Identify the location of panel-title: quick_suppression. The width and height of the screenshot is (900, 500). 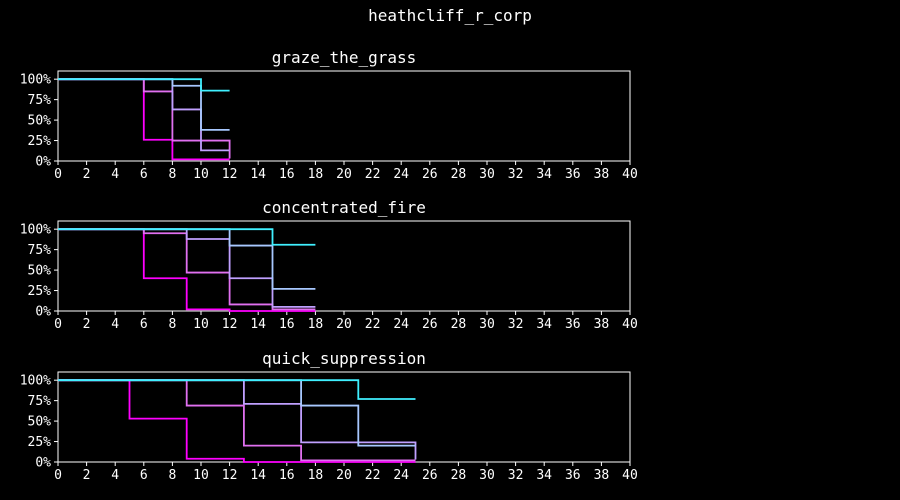
(344, 358).